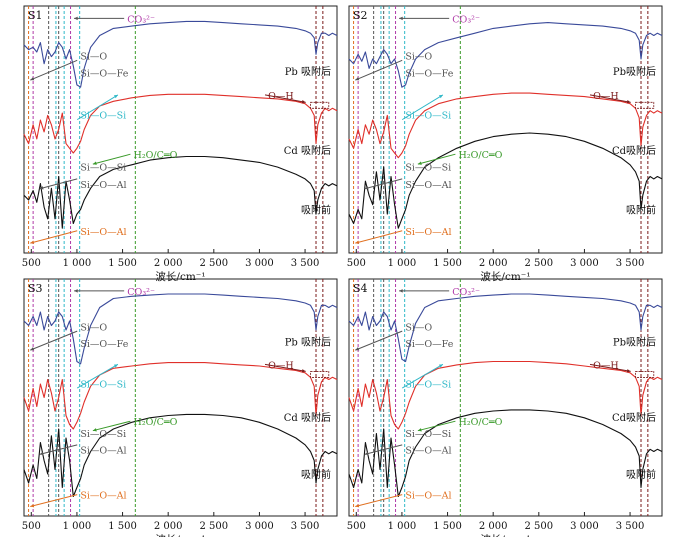  I want to click on series-label: Pb吸附后, so click(634, 71).